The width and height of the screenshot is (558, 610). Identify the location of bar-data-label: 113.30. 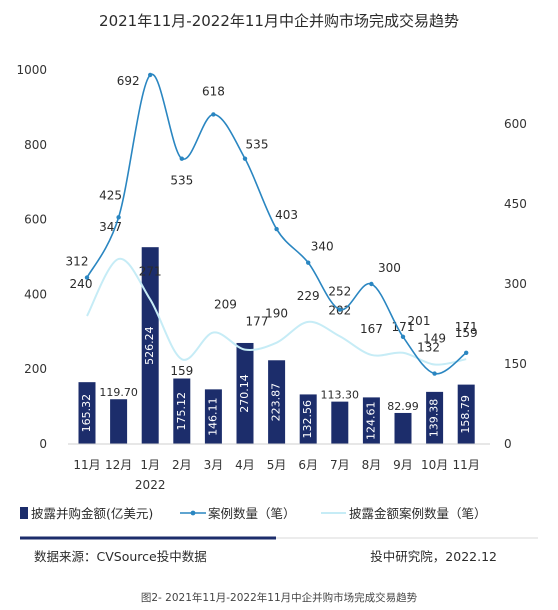
(340, 395).